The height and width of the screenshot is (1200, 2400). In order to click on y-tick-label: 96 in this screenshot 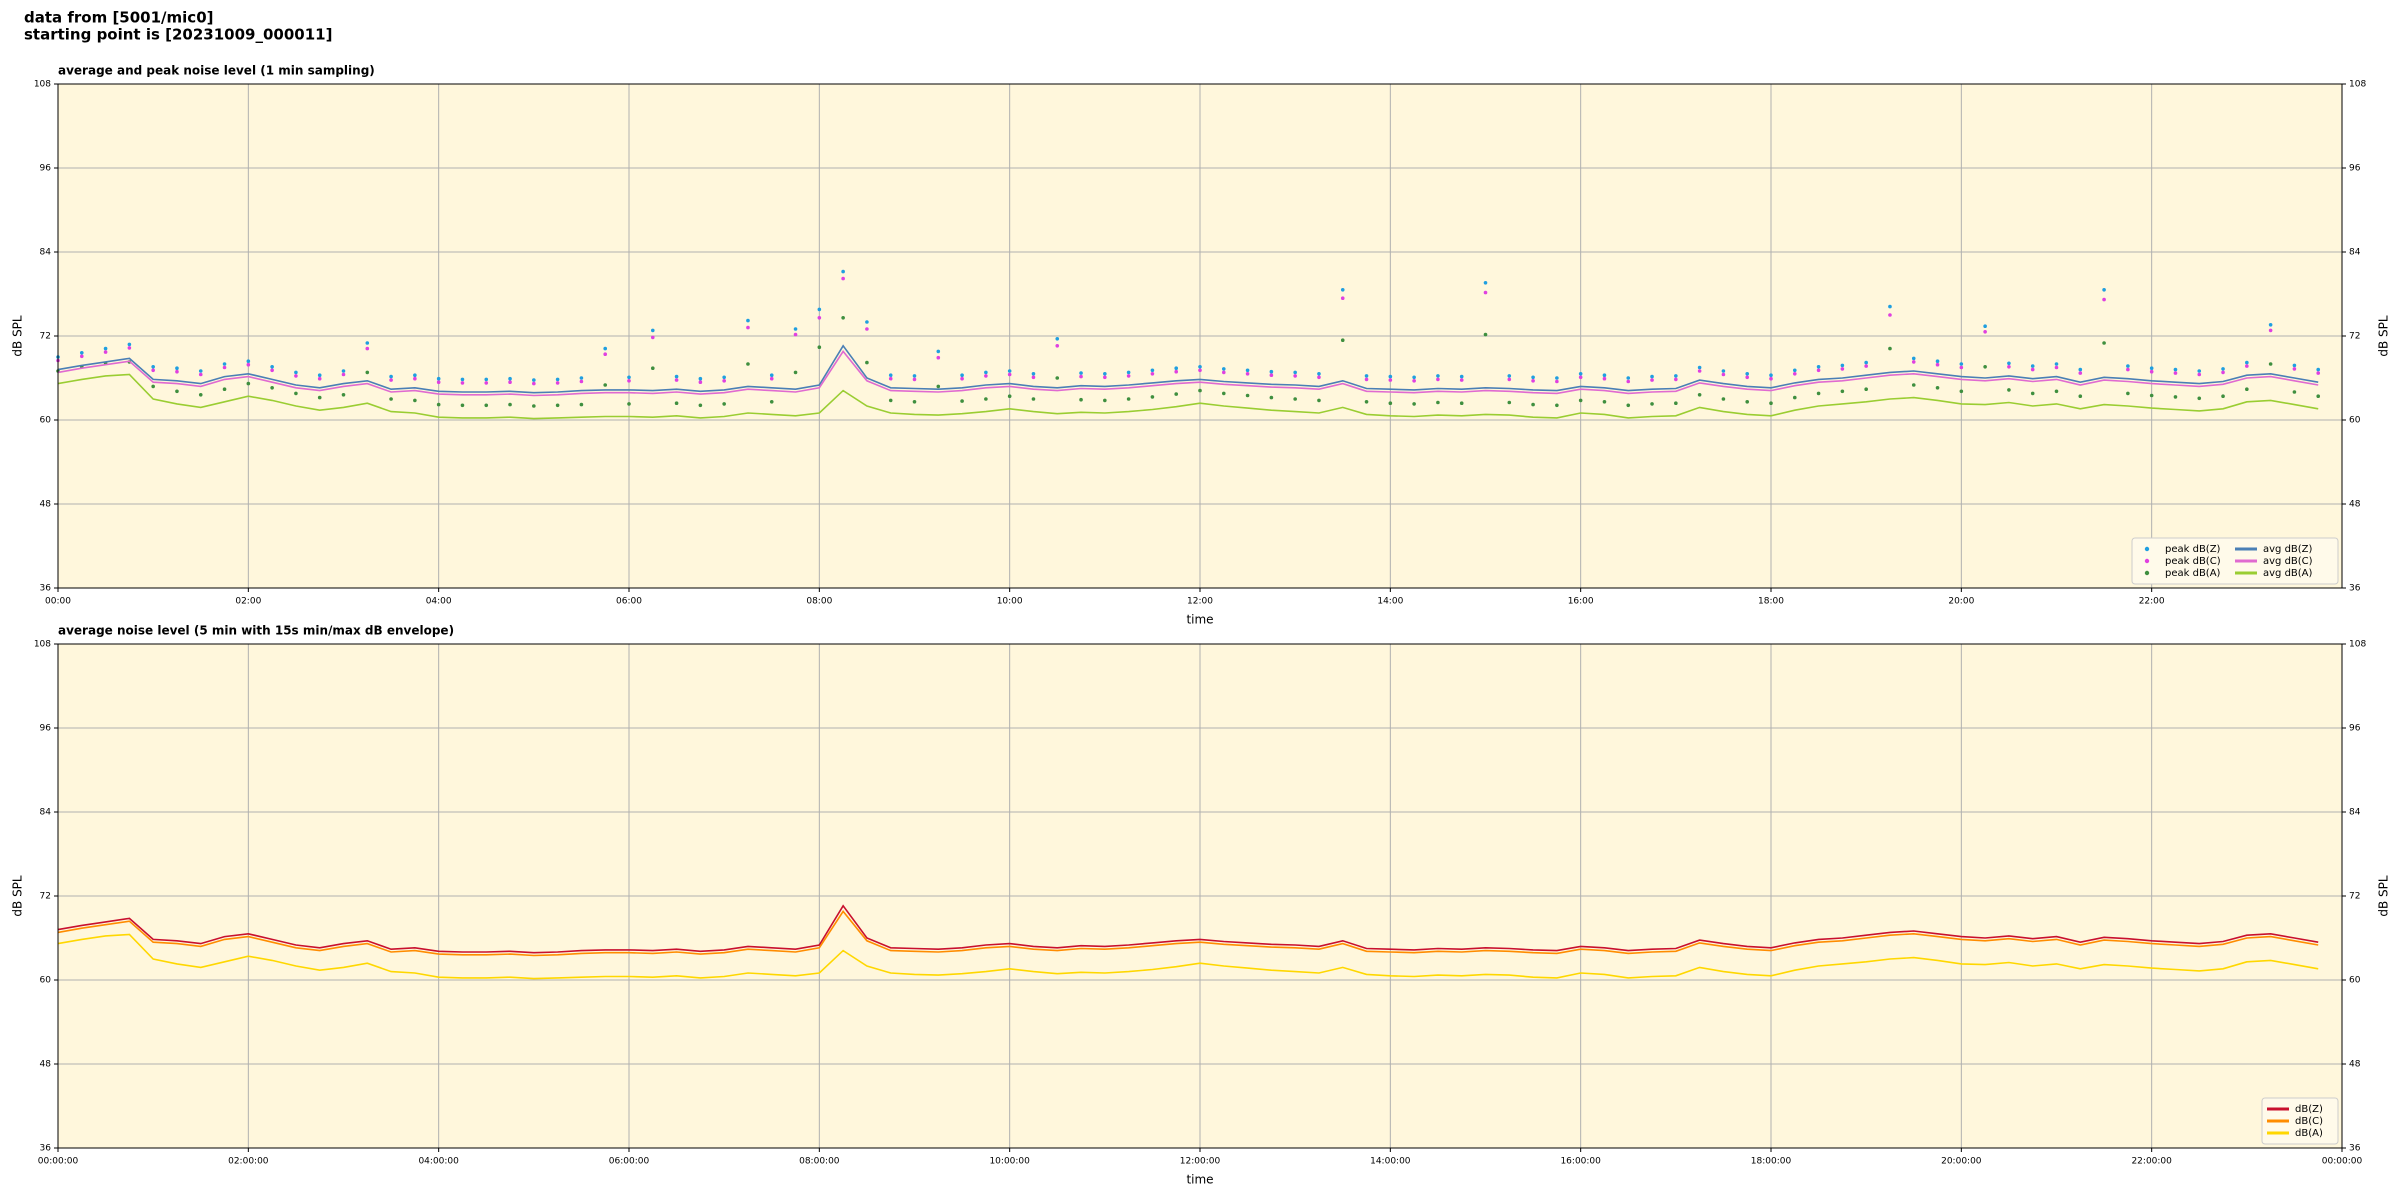, I will do `click(46, 169)`.